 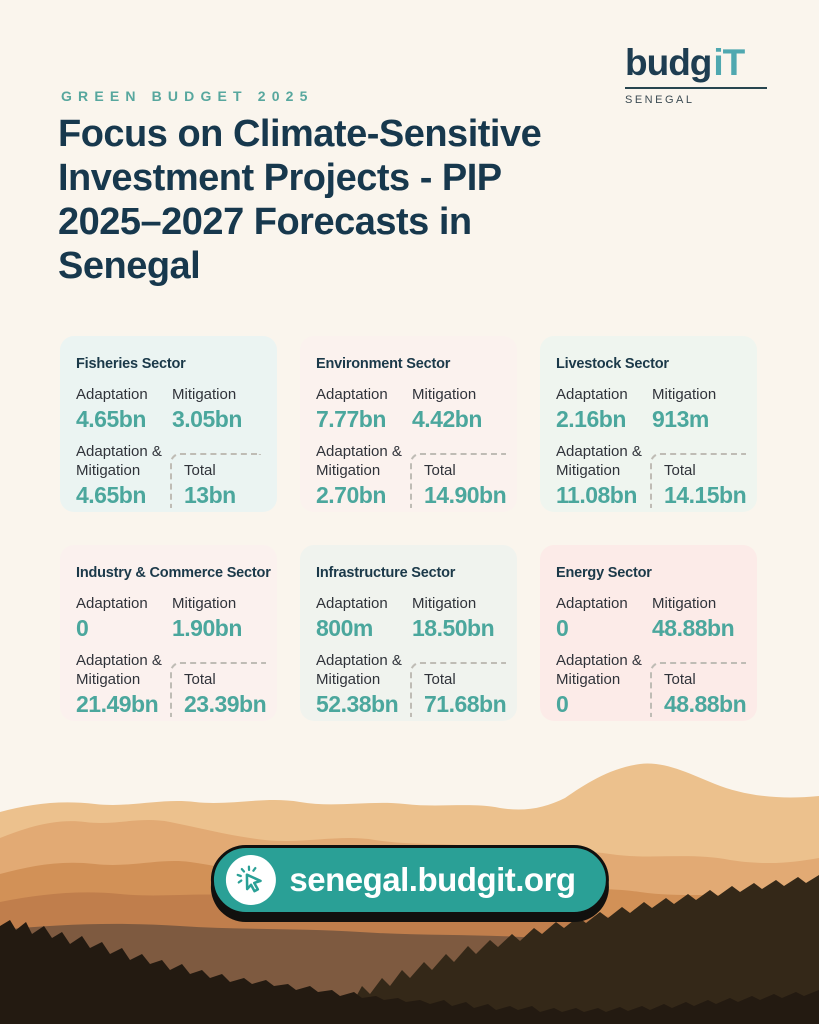 I want to click on total-cell: Total 13bn, so click(x=215, y=480).